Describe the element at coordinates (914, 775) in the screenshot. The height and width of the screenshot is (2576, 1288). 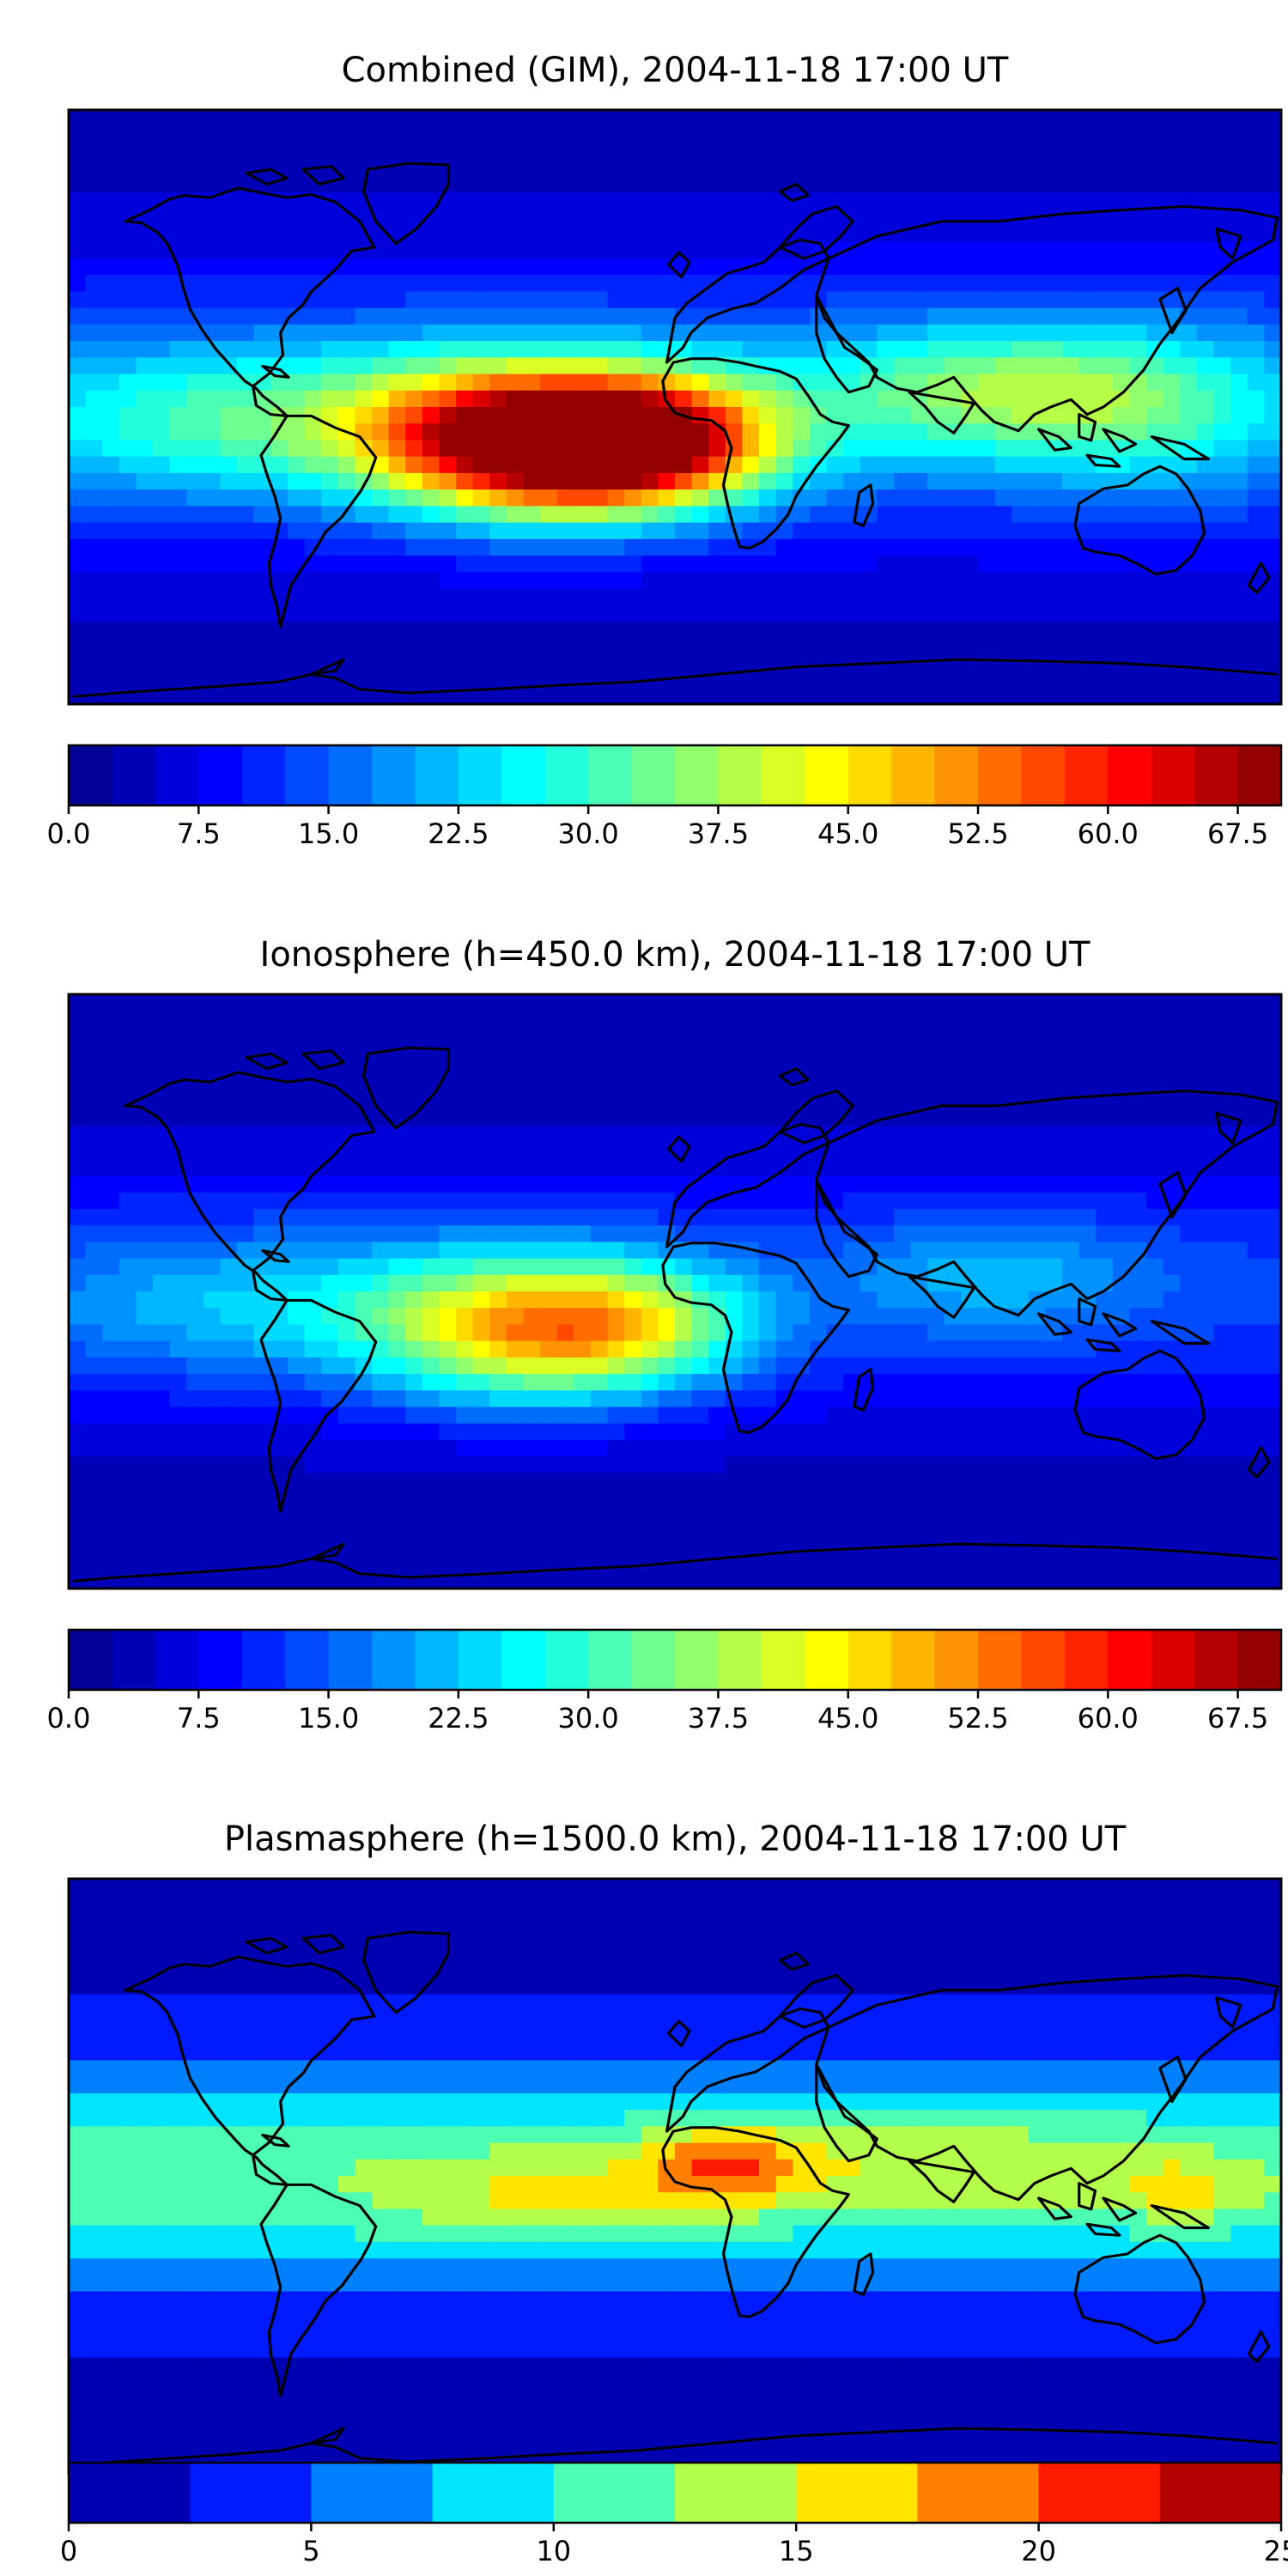
I see `colorbar-segment` at that location.